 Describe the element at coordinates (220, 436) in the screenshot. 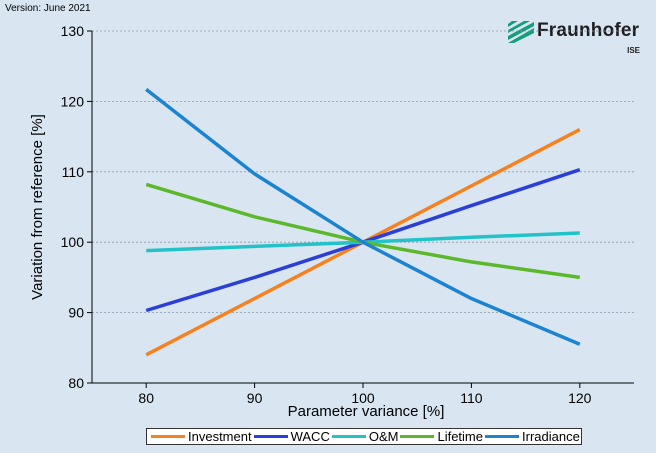

I see `legend-label-investment: Investment` at that location.